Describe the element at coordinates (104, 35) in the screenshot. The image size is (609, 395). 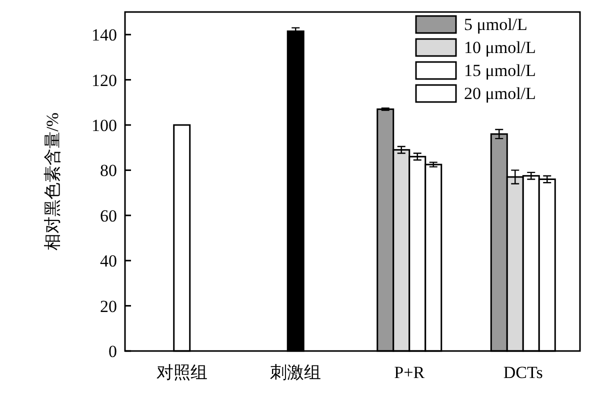
I see `y-tick-label: 140` at that location.